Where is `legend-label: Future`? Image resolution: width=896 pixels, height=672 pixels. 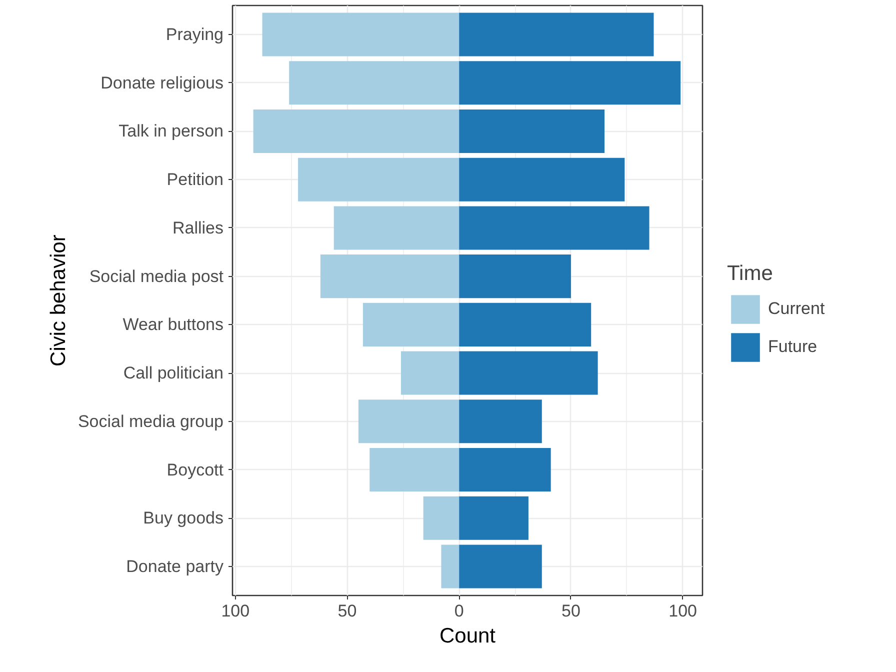 legend-label: Future is located at coordinates (793, 347).